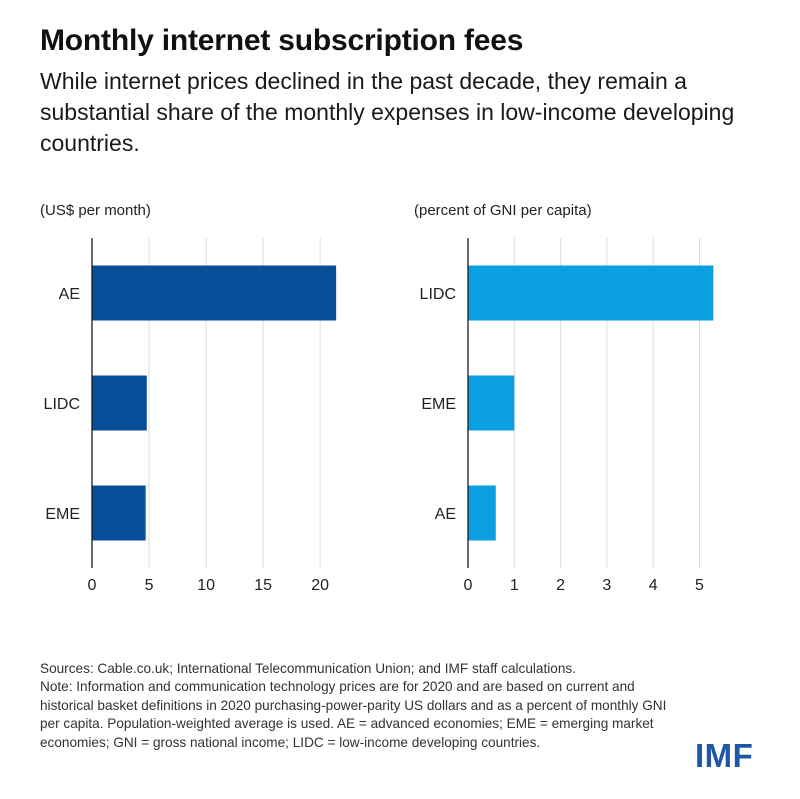  What do you see at coordinates (653, 585) in the screenshot?
I see `right-tick-label-4: 4` at bounding box center [653, 585].